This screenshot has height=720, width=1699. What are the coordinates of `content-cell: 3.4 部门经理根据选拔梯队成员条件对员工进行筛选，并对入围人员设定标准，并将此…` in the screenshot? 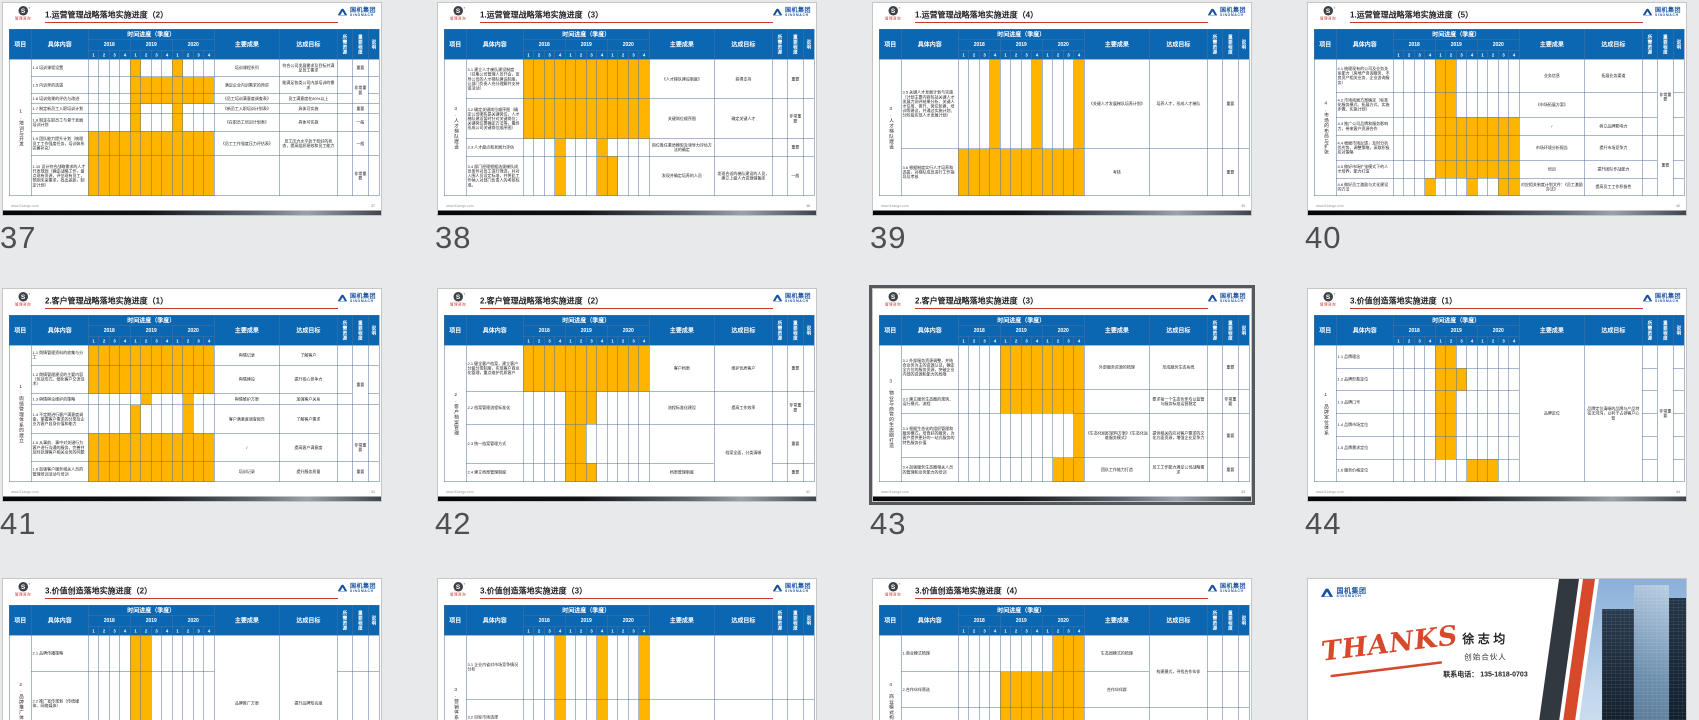 It's located at (495, 176).